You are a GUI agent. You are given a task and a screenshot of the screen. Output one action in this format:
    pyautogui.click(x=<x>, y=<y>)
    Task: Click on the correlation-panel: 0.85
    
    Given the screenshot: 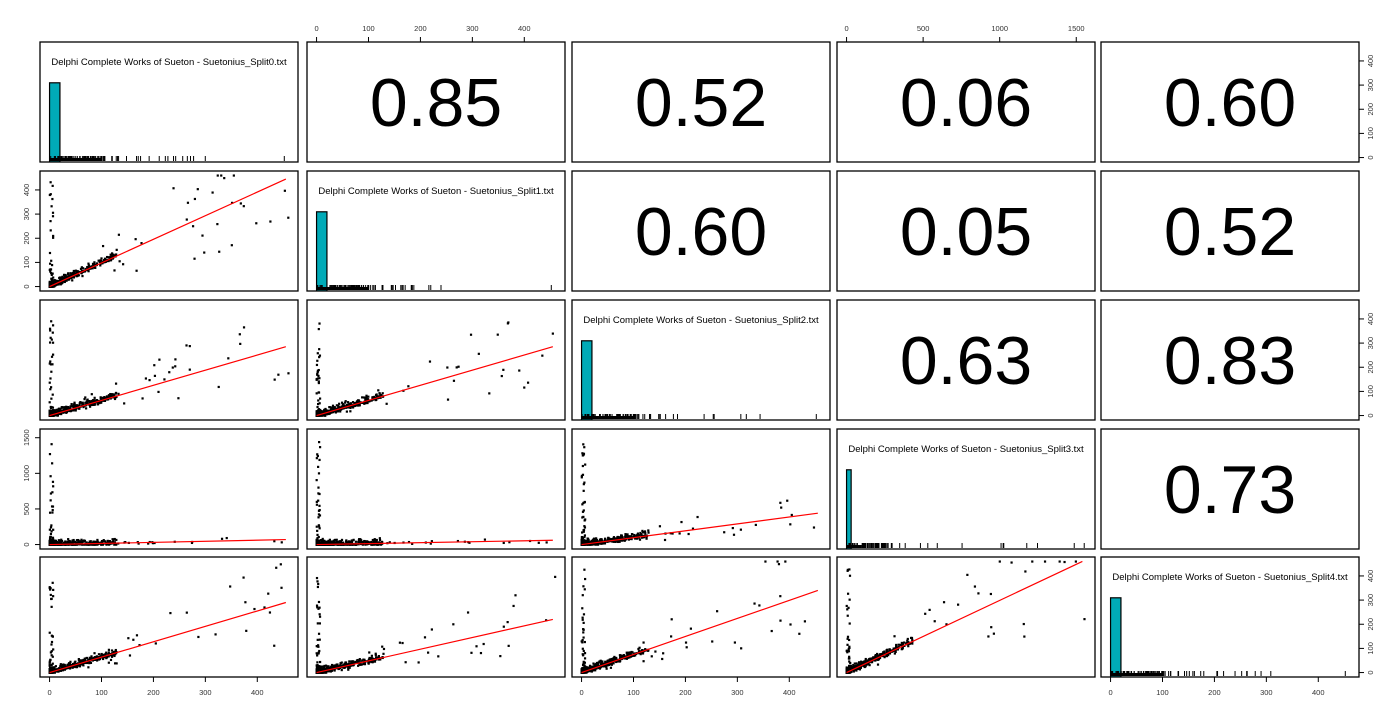 What is the action you would take?
    pyautogui.click(x=436, y=103)
    